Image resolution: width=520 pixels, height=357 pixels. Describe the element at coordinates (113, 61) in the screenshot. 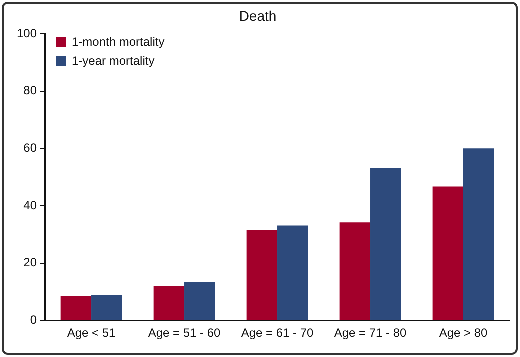

I see `legend-label: 1-year mortality` at that location.